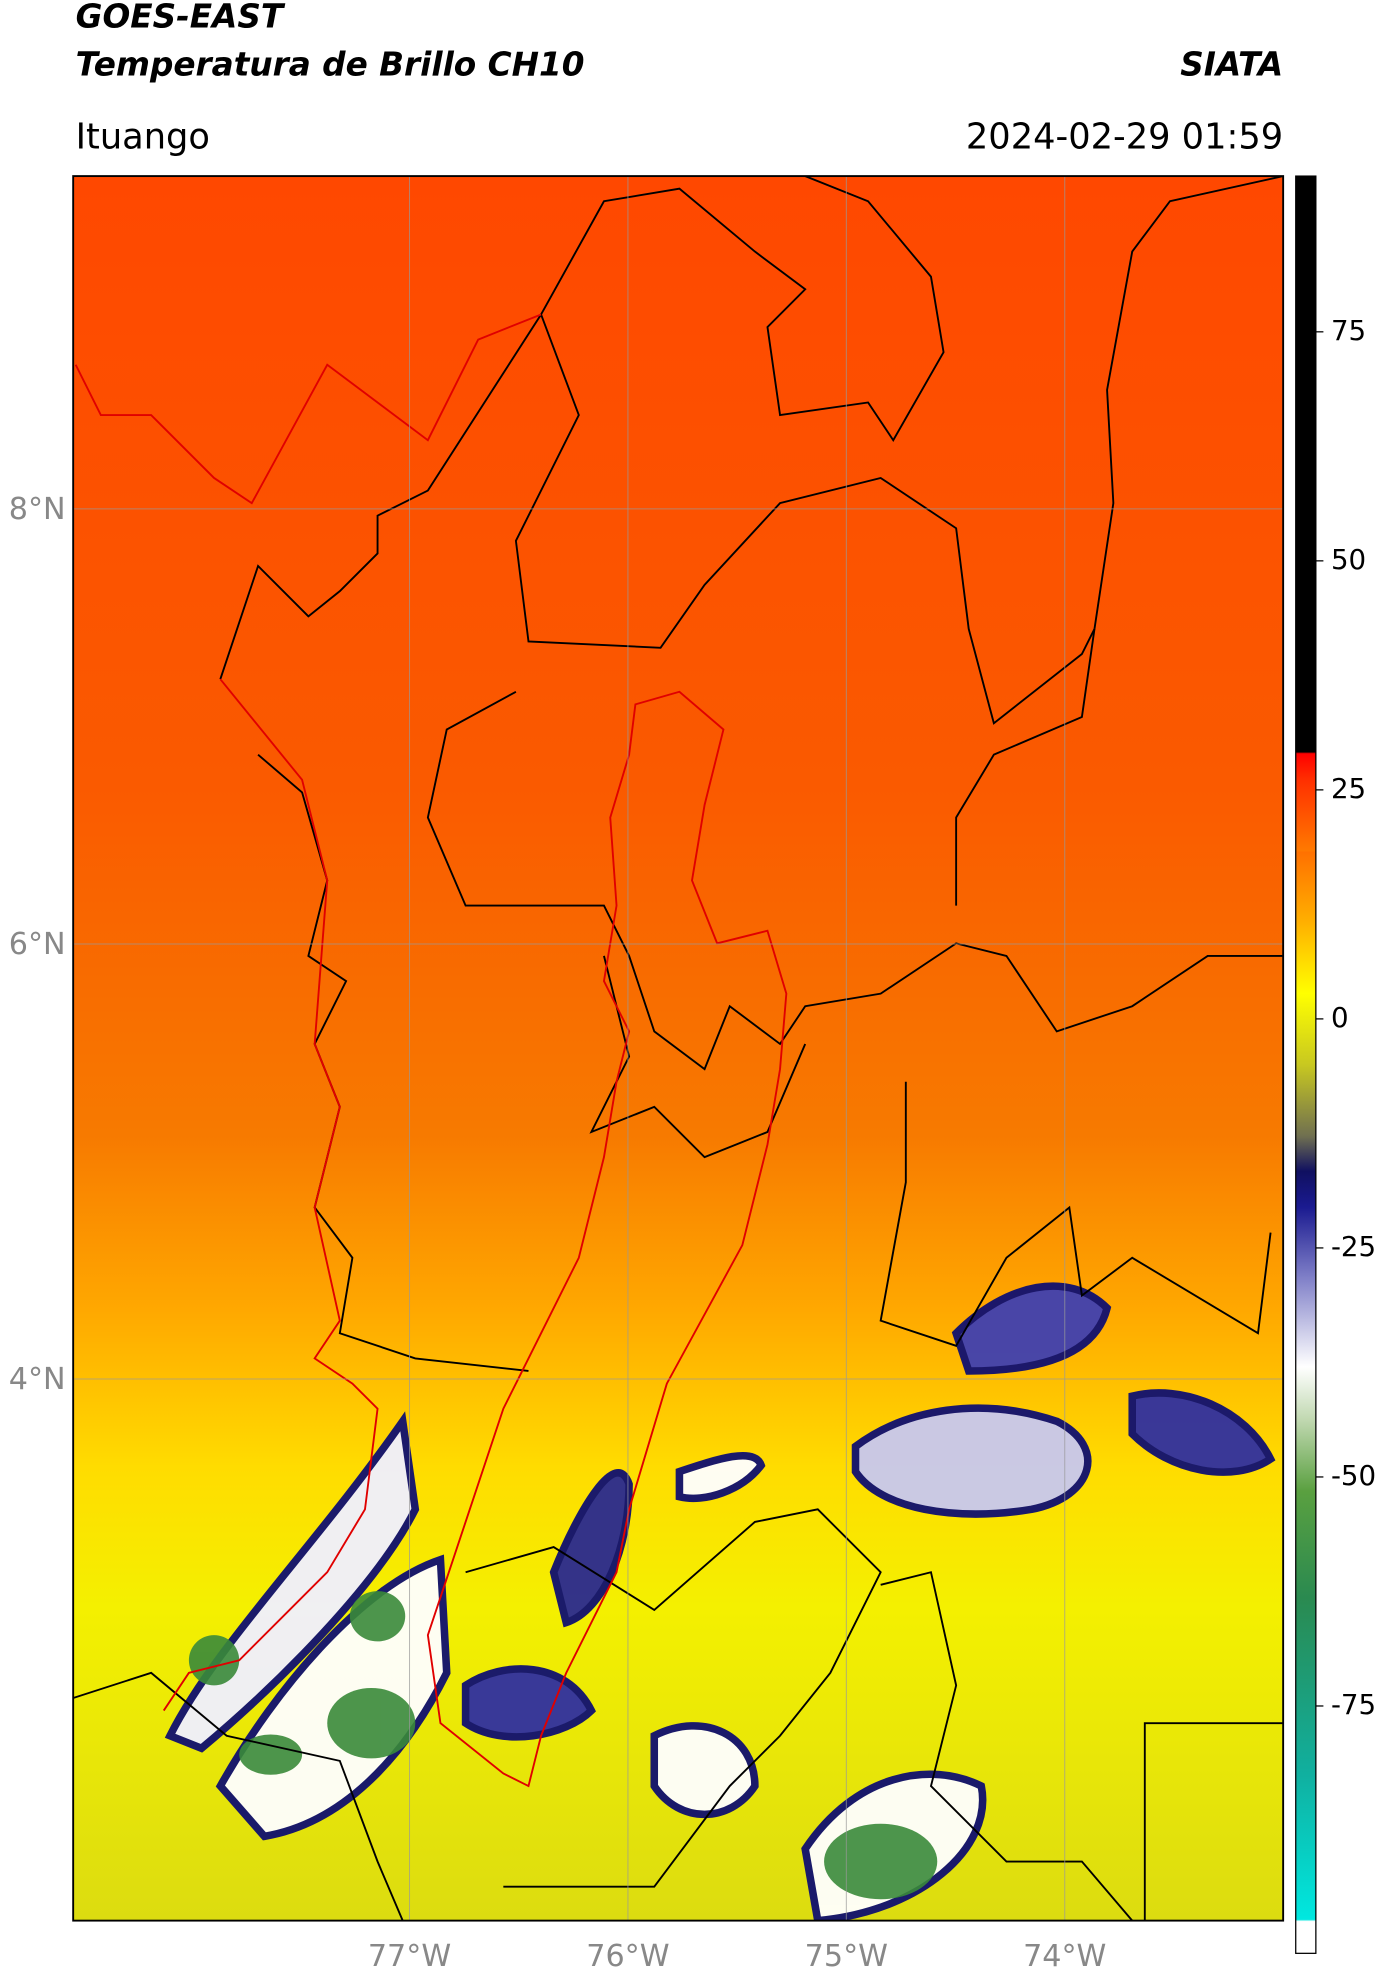 The width and height of the screenshot is (1384, 1981). What do you see at coordinates (1348, 788) in the screenshot?
I see `colorbar-tick-label: 25` at bounding box center [1348, 788].